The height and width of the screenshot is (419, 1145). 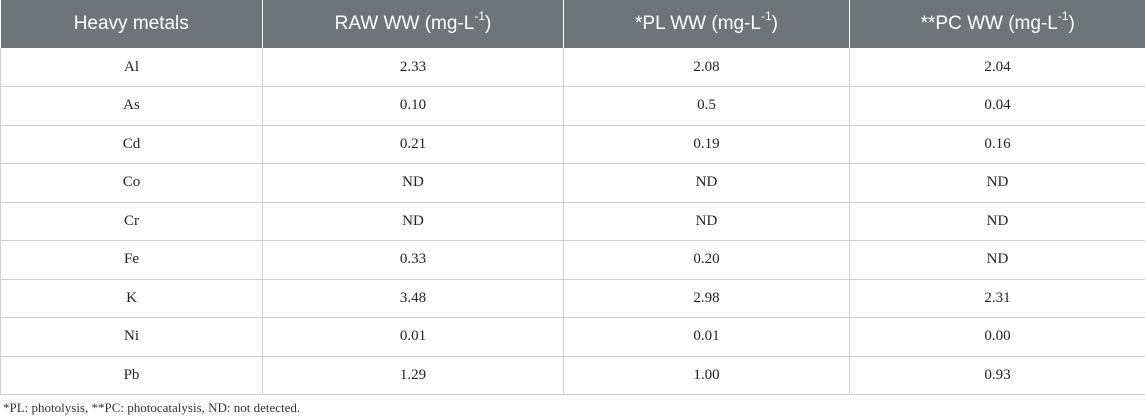 I want to click on table-row: As 0.10 0.5 0.04, so click(x=572, y=106).